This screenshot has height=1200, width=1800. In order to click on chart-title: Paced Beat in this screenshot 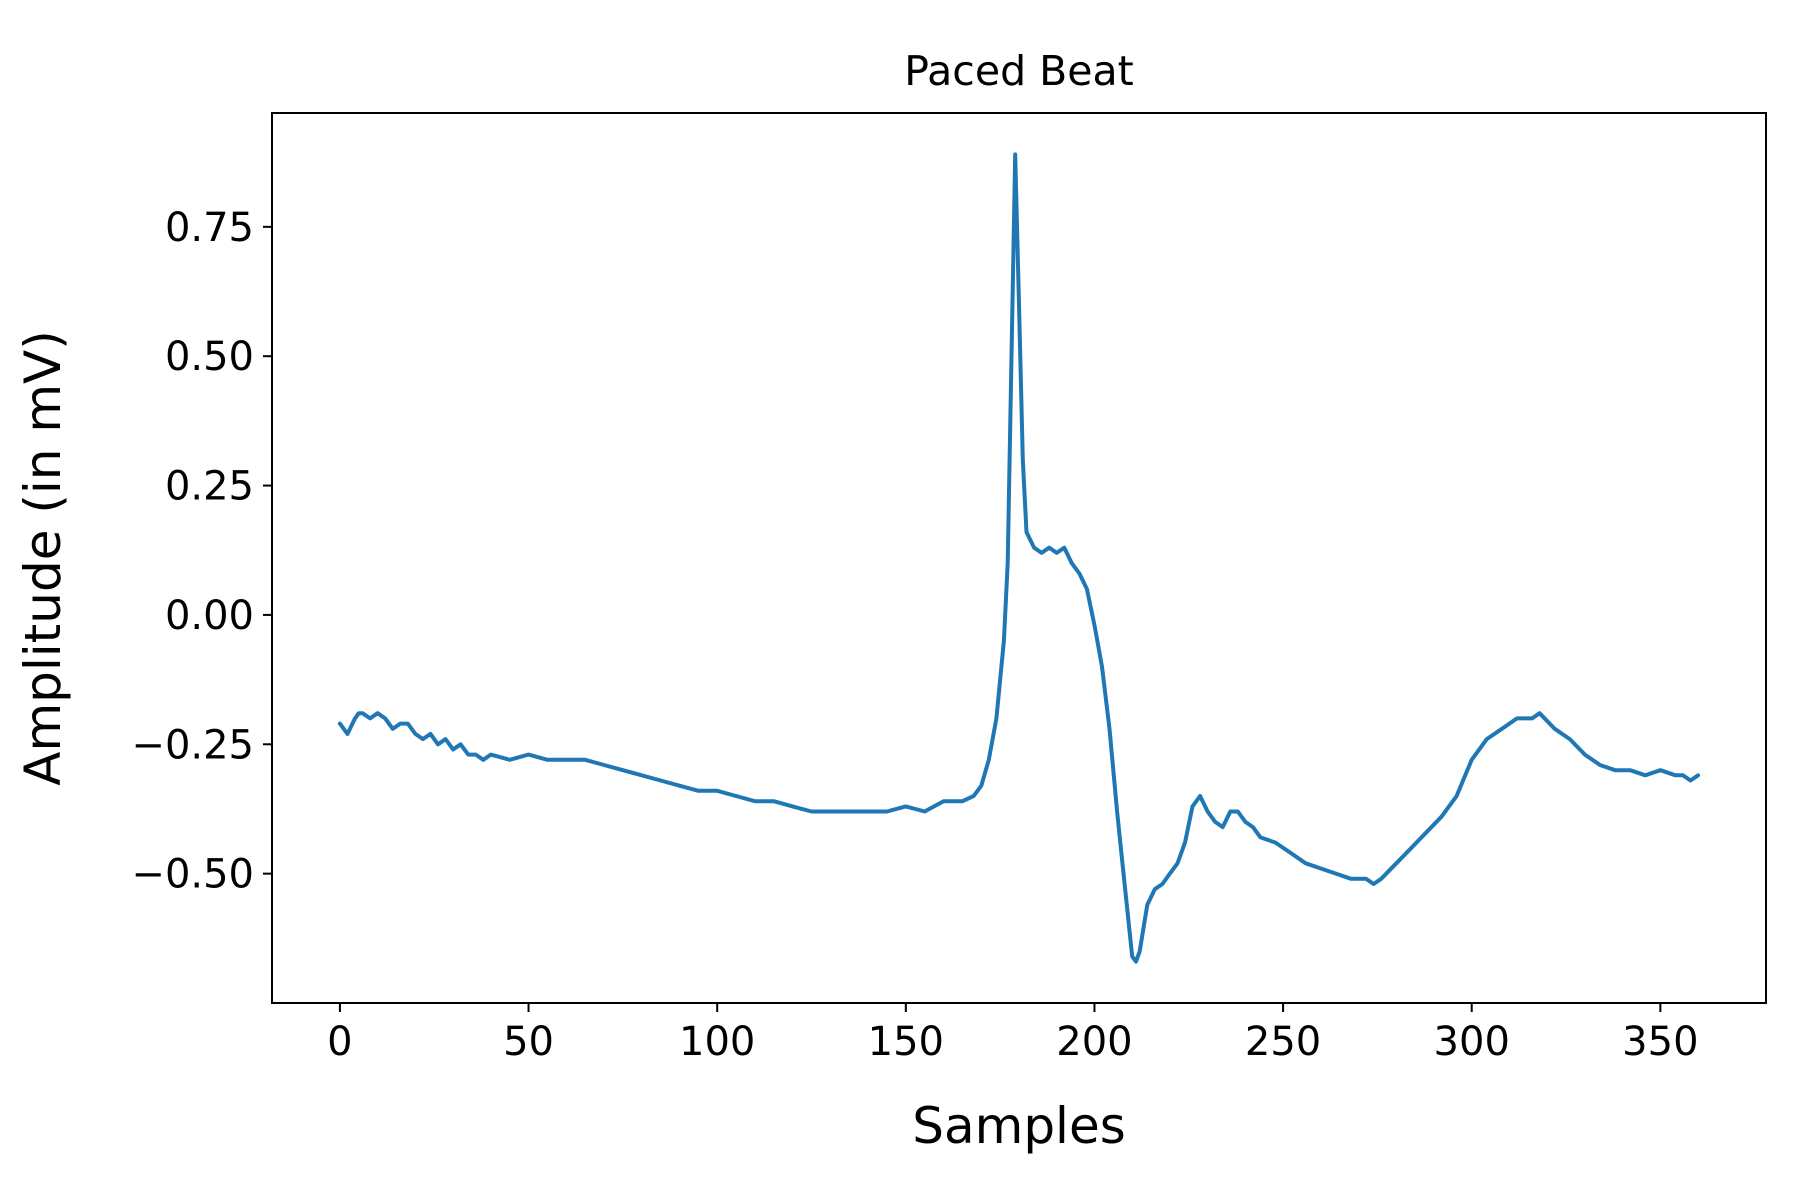, I will do `click(1018, 71)`.